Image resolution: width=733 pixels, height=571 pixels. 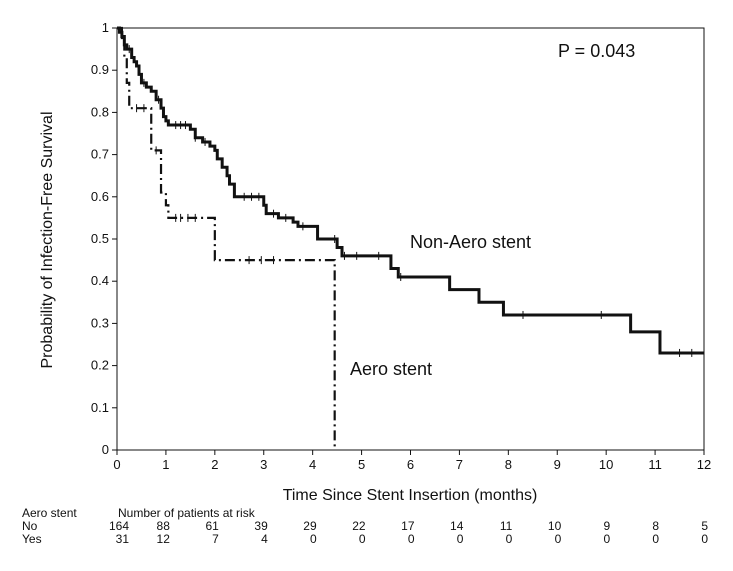 What do you see at coordinates (506, 526) in the screenshot?
I see `risk-count-cell: 11` at bounding box center [506, 526].